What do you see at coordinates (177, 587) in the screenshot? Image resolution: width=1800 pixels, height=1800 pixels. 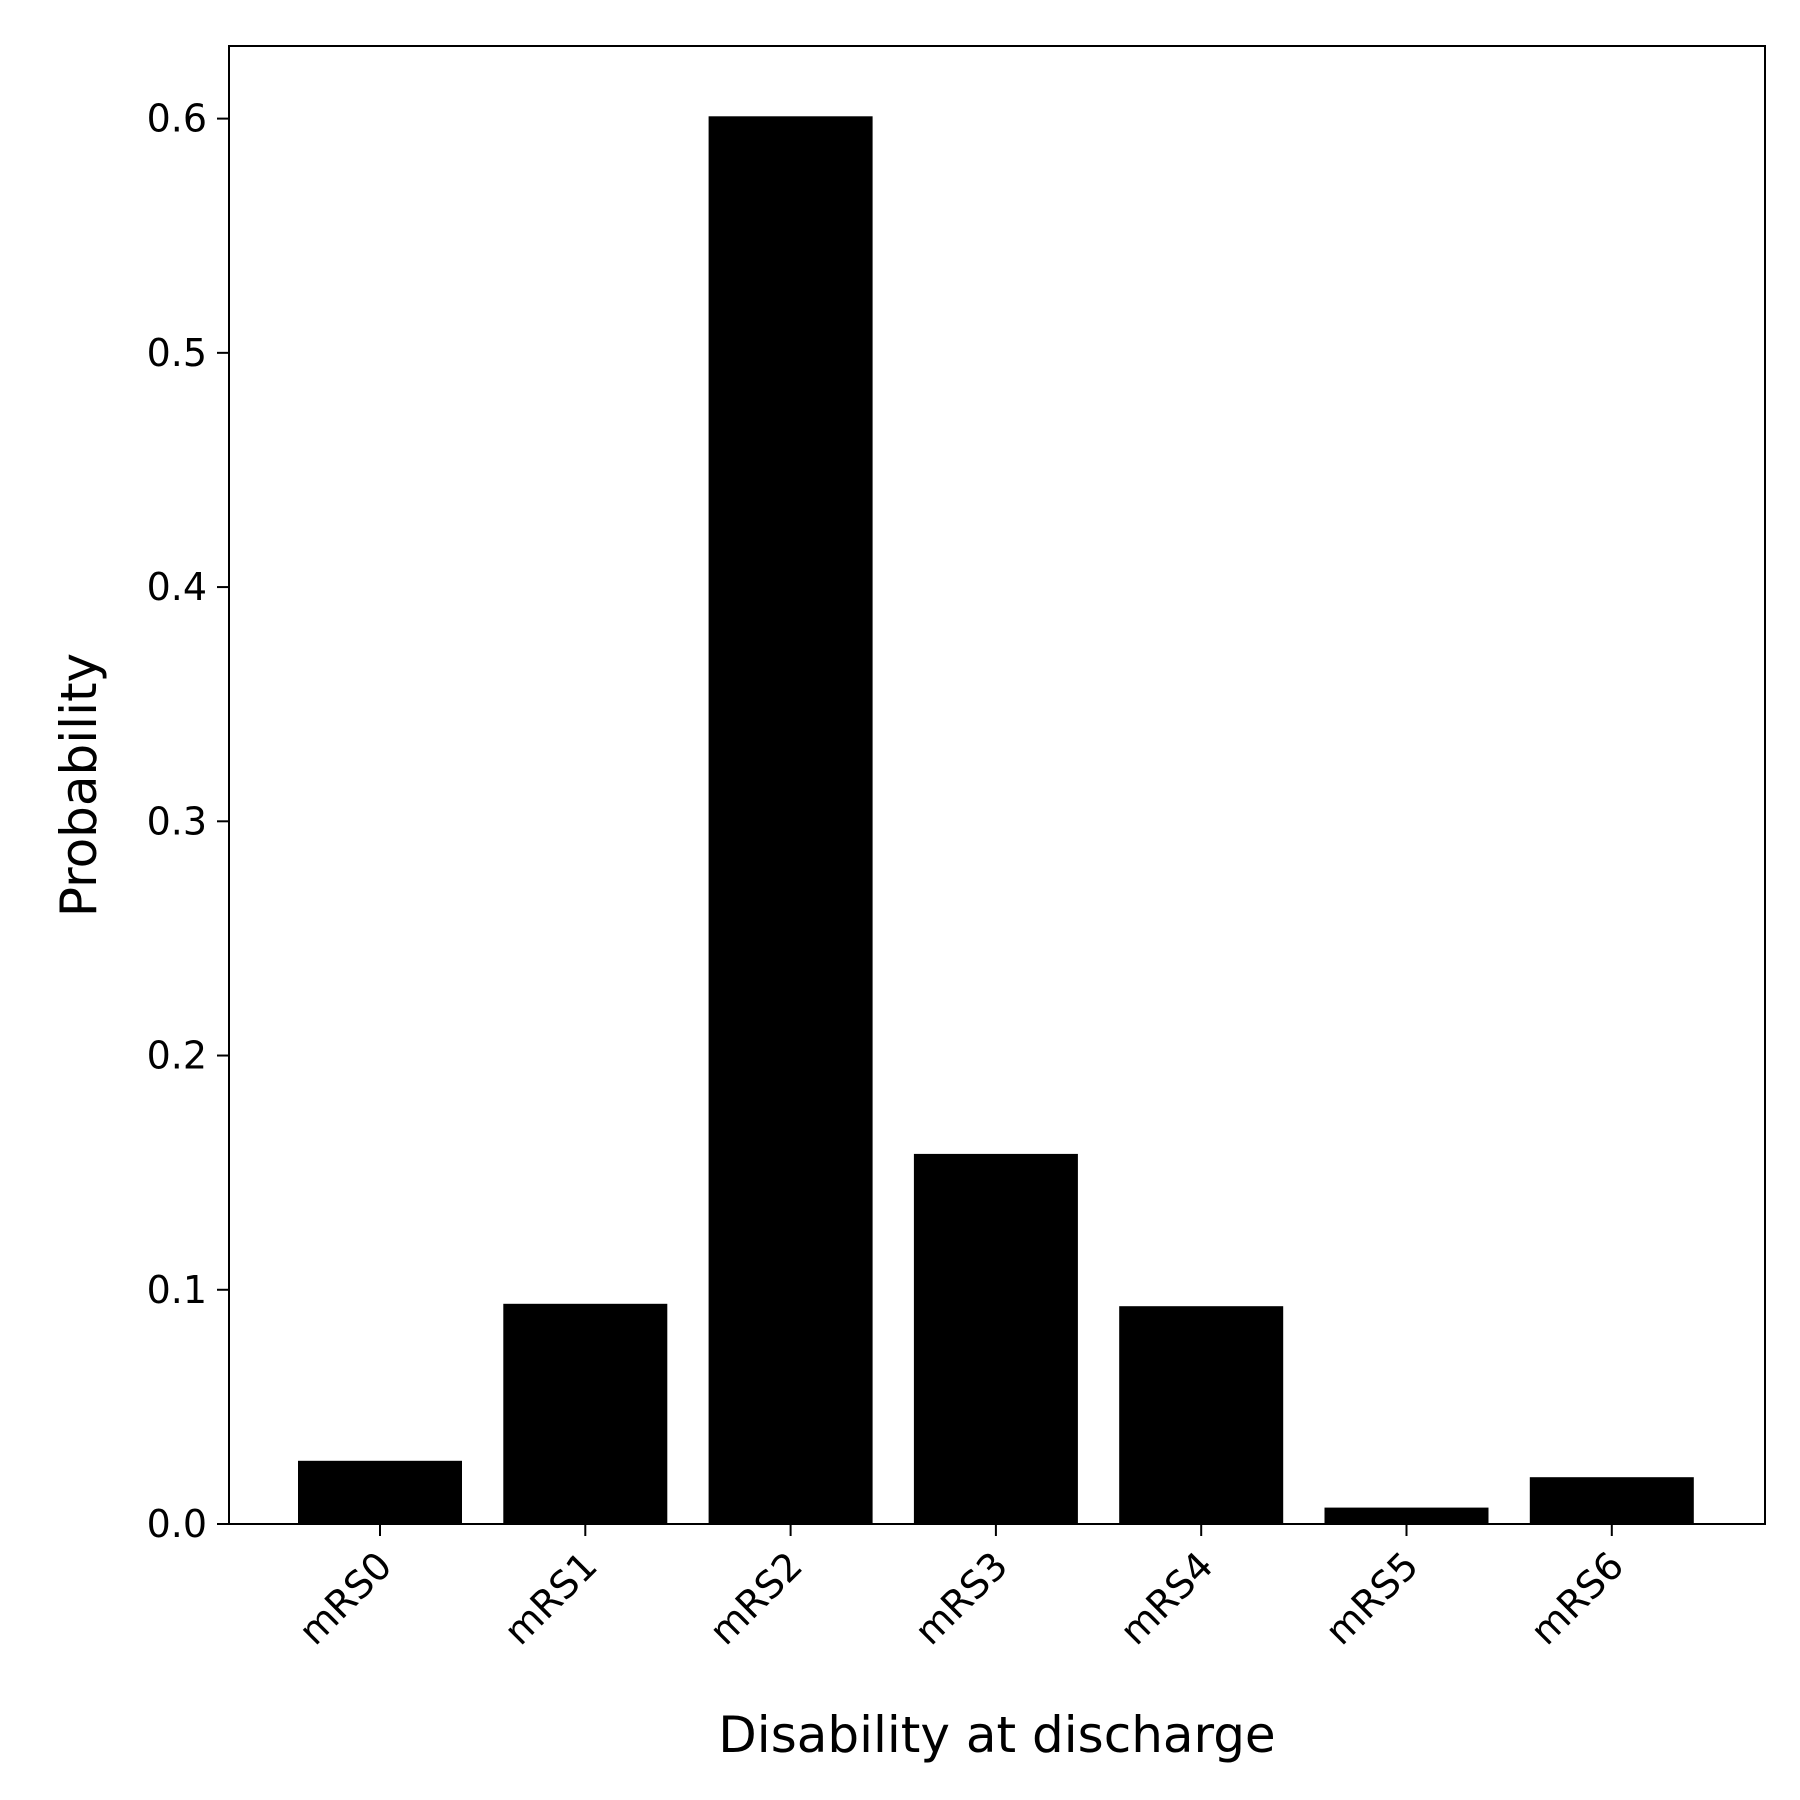 I see `y-tick-label: 0.4` at bounding box center [177, 587].